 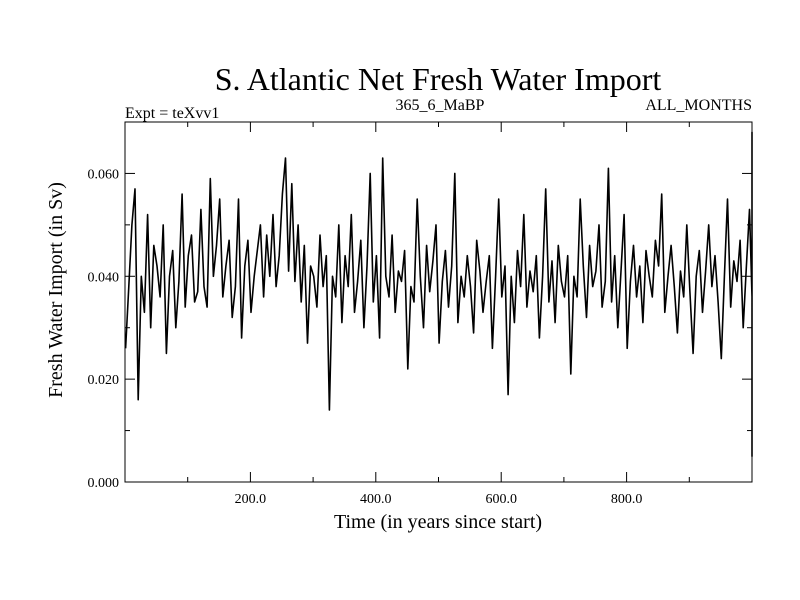 What do you see at coordinates (439, 499) in the screenshot?
I see `x-tick-labels: 200.0 400.0 600.0 800.0` at bounding box center [439, 499].